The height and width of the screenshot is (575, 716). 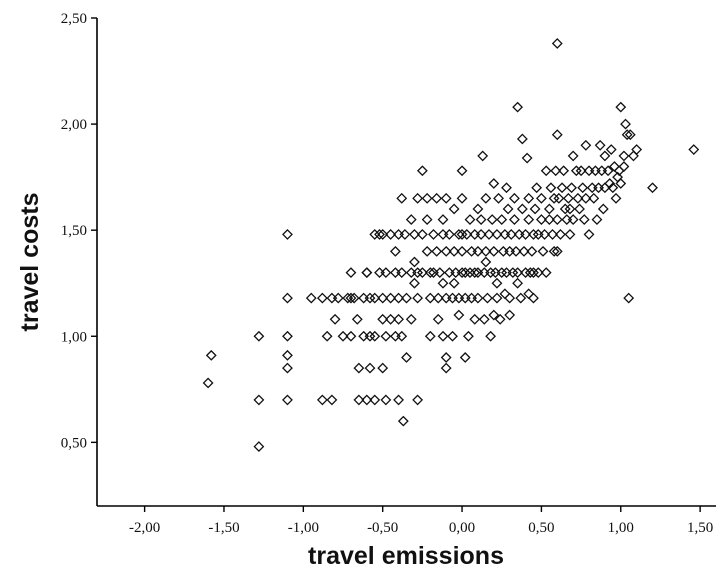 What do you see at coordinates (406, 556) in the screenshot?
I see `x-axis-title: travel emissions` at bounding box center [406, 556].